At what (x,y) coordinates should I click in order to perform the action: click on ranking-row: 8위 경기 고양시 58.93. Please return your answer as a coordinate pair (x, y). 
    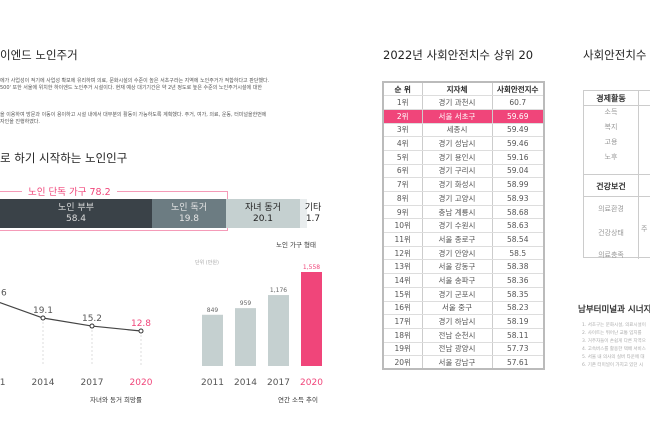
    Looking at the image, I should click on (464, 198).